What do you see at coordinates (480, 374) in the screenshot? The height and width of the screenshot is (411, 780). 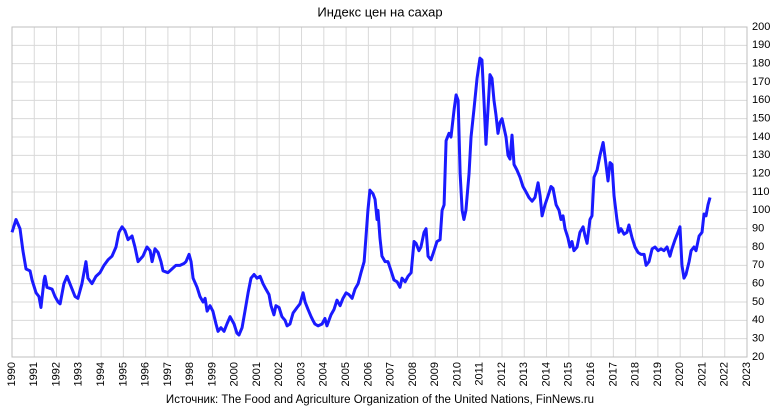 I see `x-tick-label: 2011` at bounding box center [480, 374].